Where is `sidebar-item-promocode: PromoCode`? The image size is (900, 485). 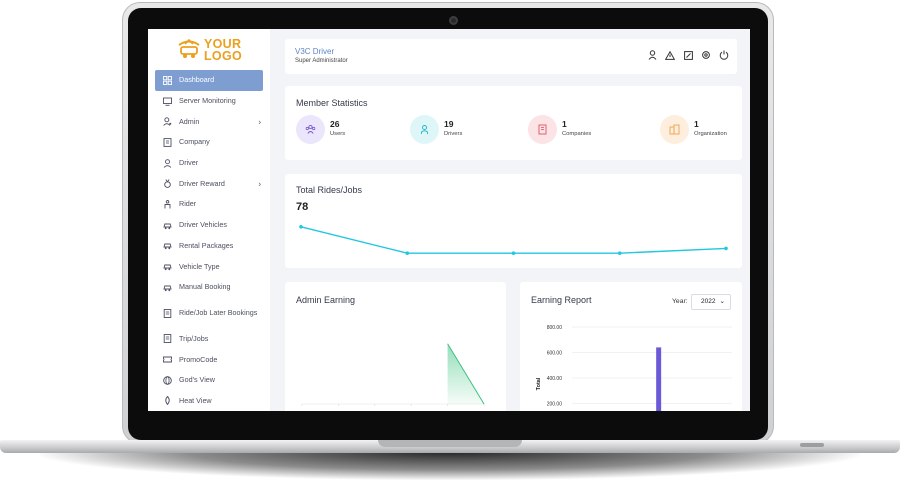 sidebar-item-promocode: PromoCode is located at coordinates (209, 359).